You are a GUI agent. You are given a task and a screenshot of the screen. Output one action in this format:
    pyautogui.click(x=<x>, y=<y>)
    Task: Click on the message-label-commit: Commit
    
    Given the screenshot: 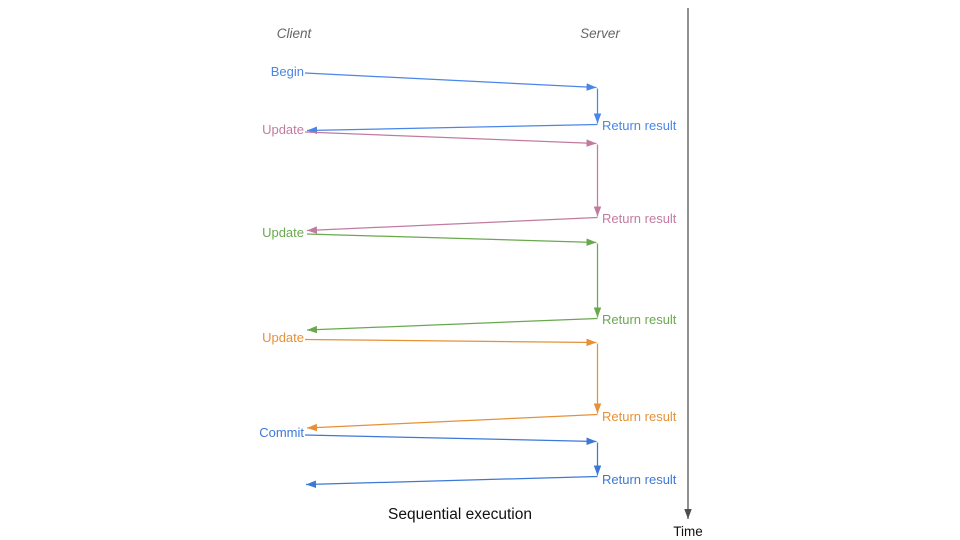 What is the action you would take?
    pyautogui.click(x=281, y=432)
    